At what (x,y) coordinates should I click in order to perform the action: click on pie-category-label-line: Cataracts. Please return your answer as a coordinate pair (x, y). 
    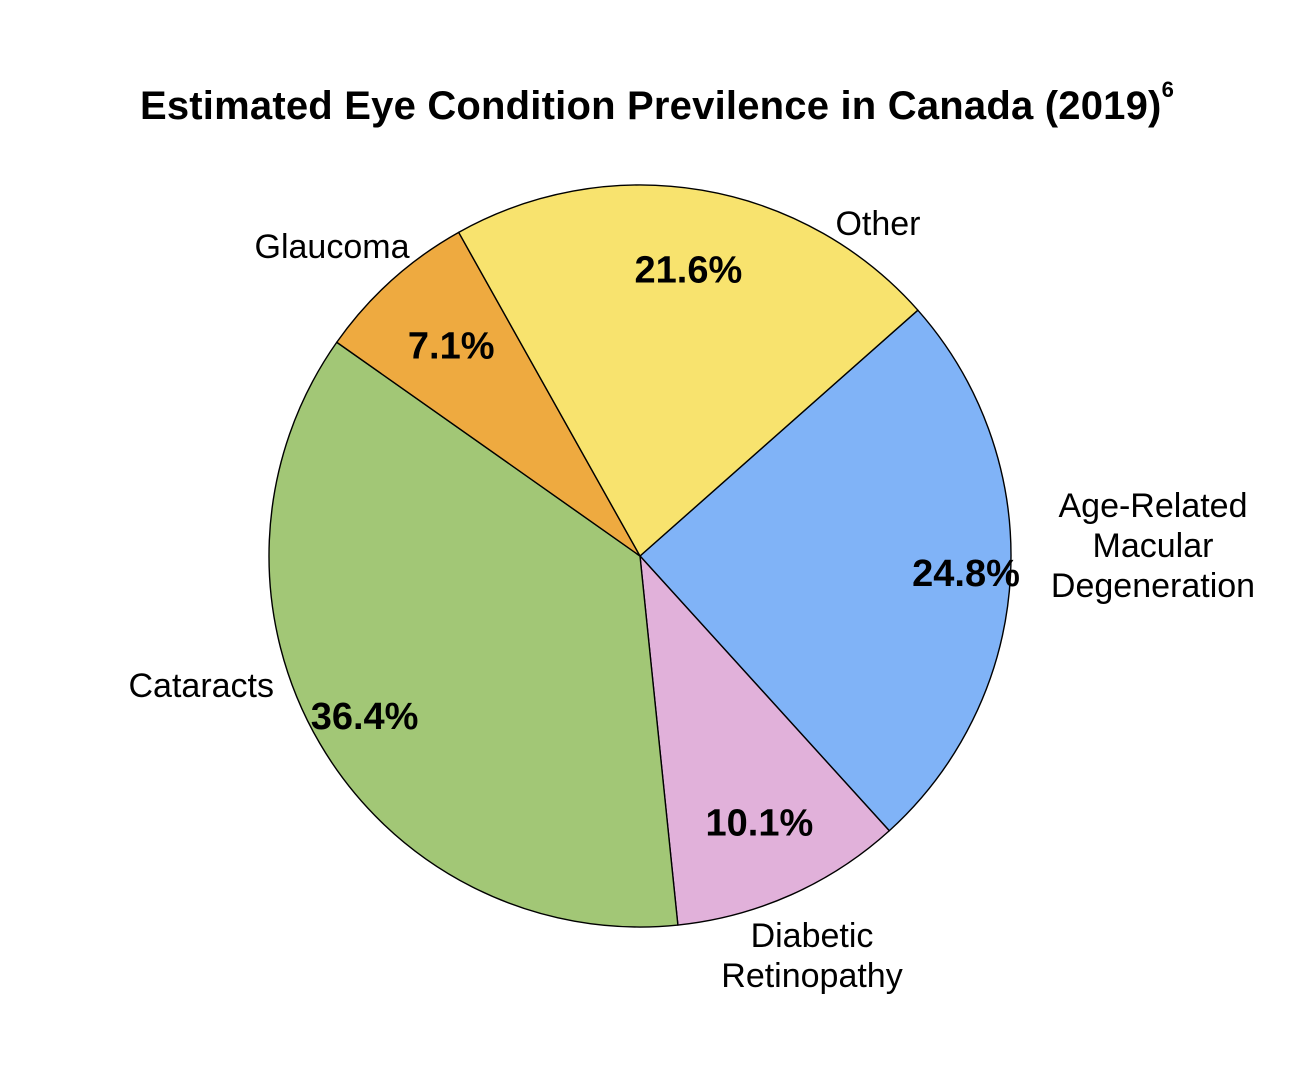
    Looking at the image, I should click on (202, 686).